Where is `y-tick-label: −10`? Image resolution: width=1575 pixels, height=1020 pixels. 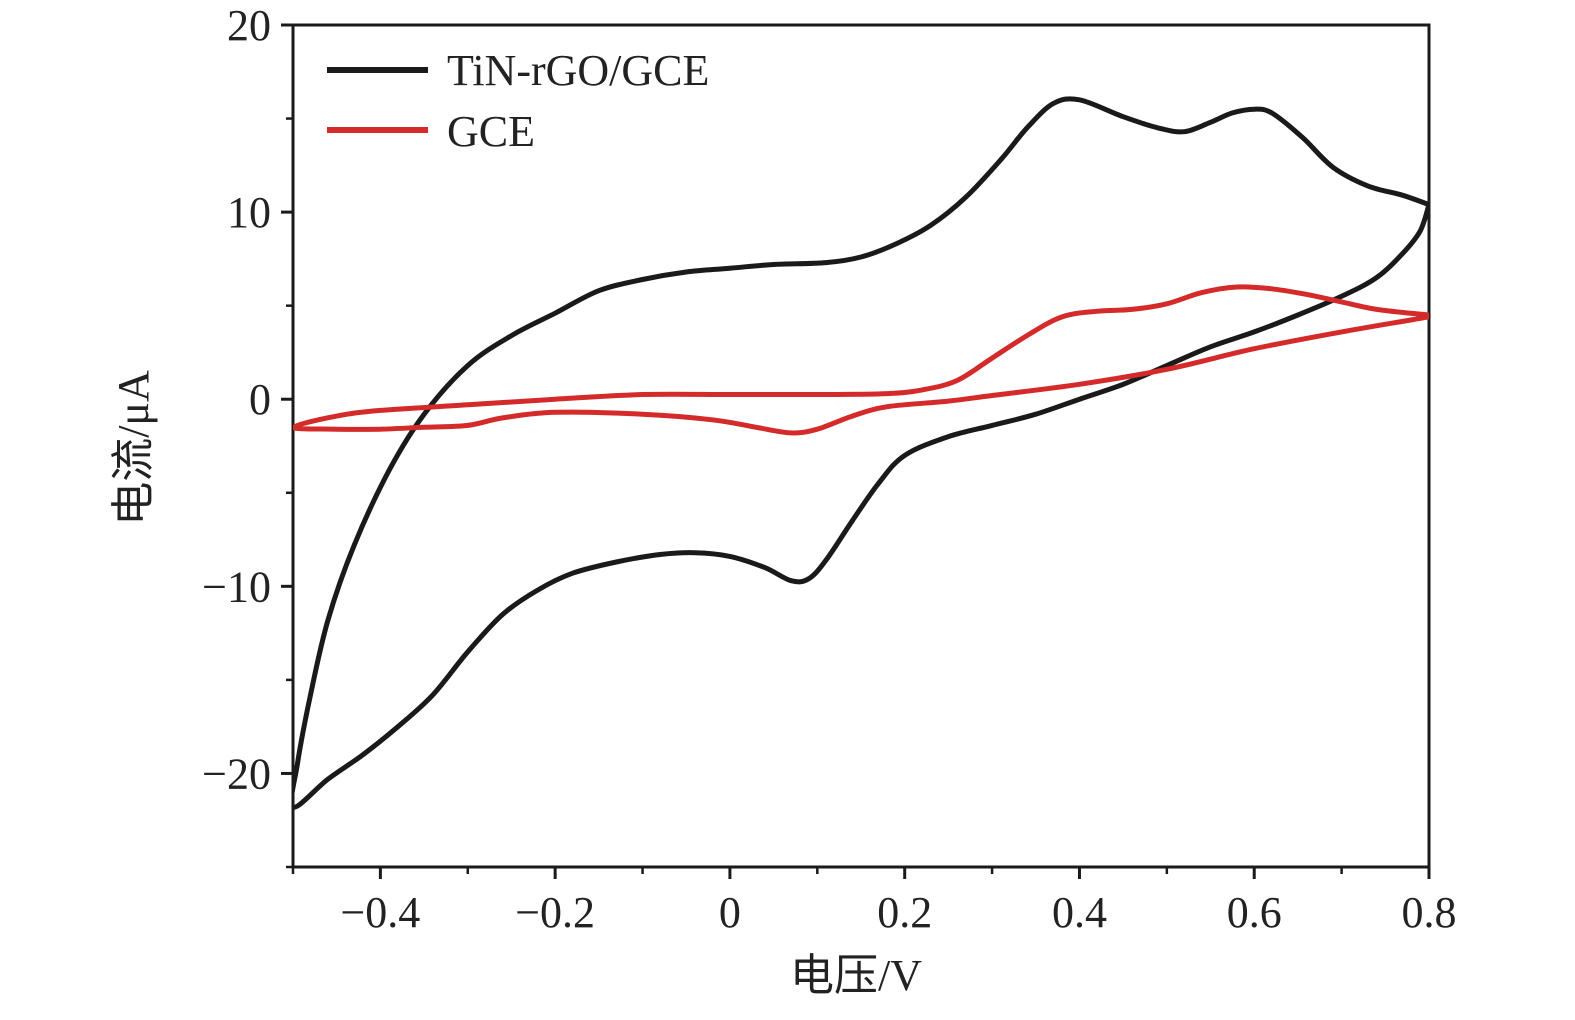 y-tick-label: −10 is located at coordinates (236, 586).